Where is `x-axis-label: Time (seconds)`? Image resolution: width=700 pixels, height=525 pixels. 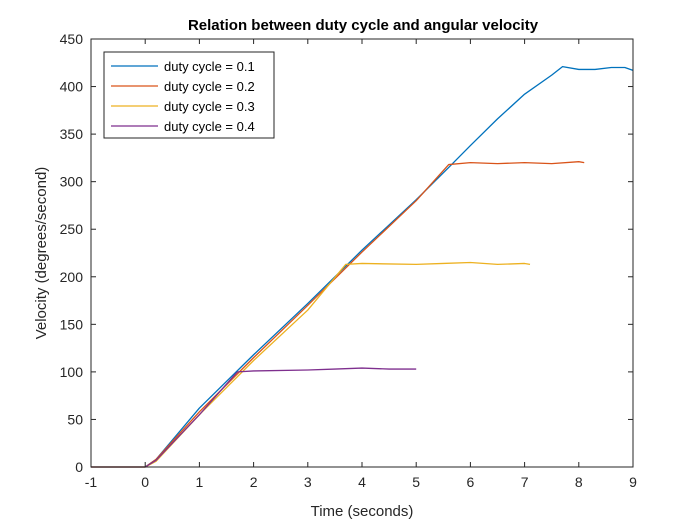 x-axis-label: Time (seconds) is located at coordinates (362, 511).